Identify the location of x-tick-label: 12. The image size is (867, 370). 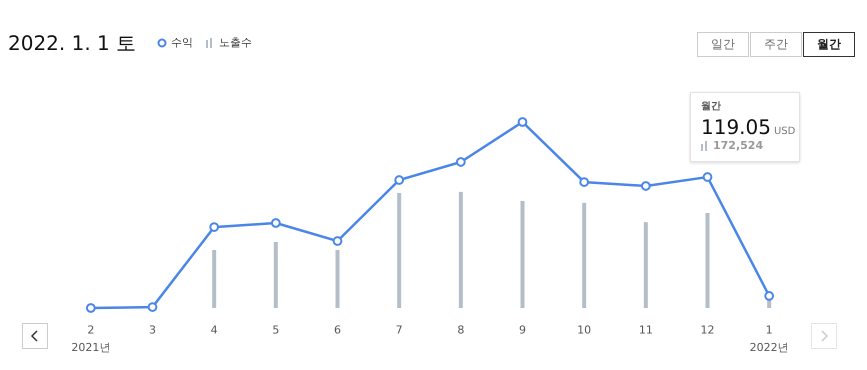
(707, 330).